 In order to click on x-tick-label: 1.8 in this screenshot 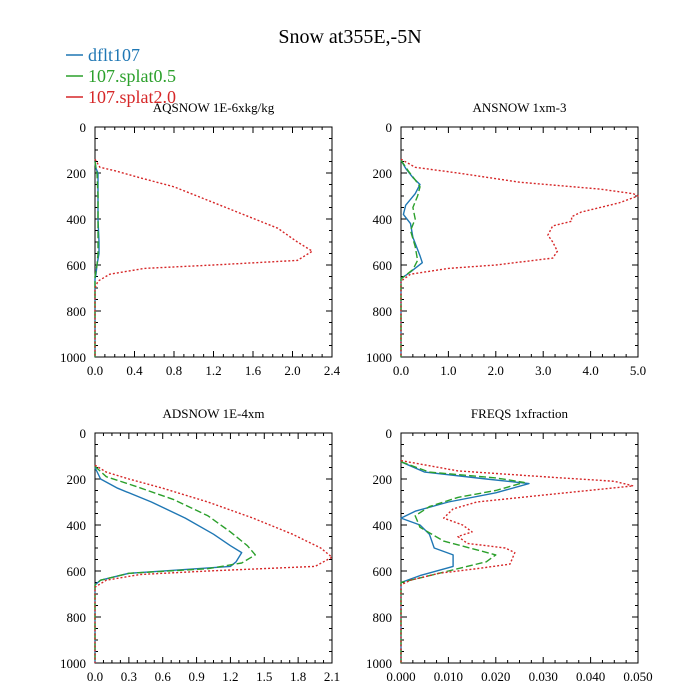, I will do `click(298, 676)`.